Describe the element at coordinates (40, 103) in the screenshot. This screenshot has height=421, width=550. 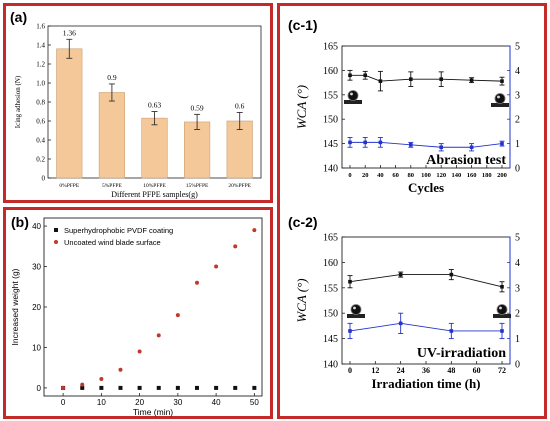
I see `y-tick-label: 0.8` at that location.